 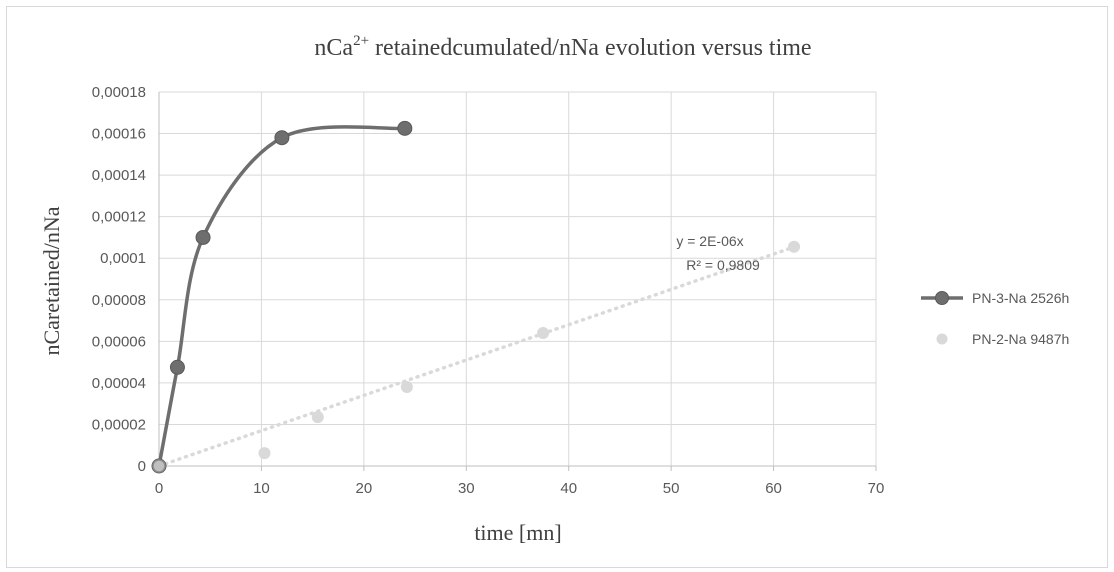 What do you see at coordinates (876, 488) in the screenshot?
I see `x-tick-label: 70` at bounding box center [876, 488].